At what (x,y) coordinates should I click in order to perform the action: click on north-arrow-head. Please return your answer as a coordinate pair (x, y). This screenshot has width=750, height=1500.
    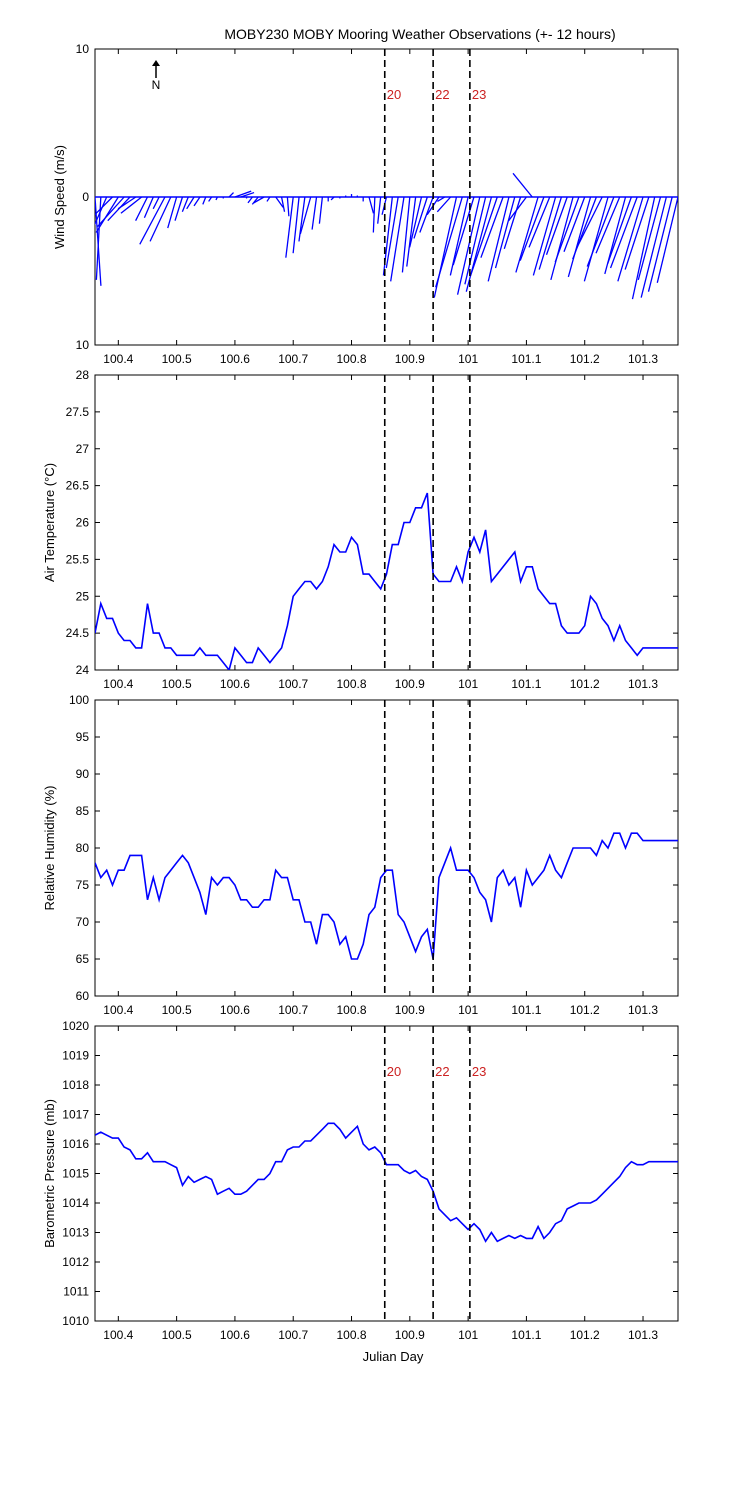
    Looking at the image, I should click on (156, 63).